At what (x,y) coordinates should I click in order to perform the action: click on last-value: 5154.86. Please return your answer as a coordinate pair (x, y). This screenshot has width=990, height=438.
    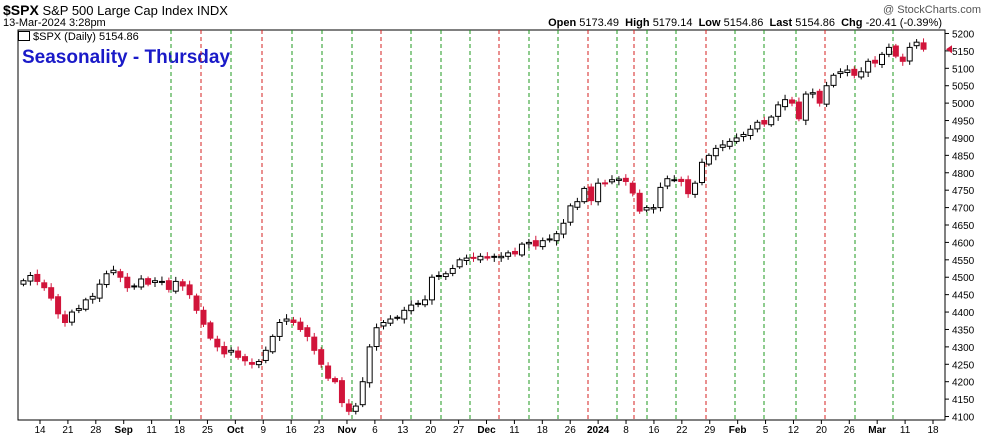
    Looking at the image, I should click on (815, 23).